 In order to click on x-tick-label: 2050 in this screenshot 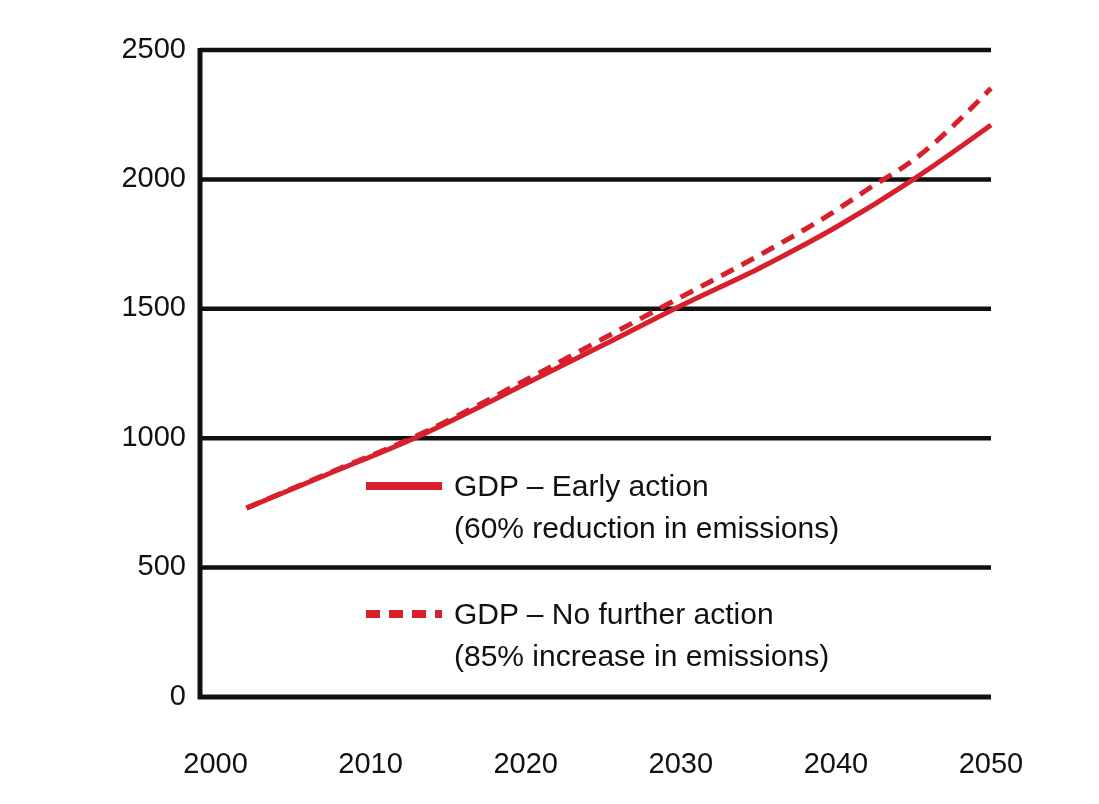, I will do `click(991, 763)`.